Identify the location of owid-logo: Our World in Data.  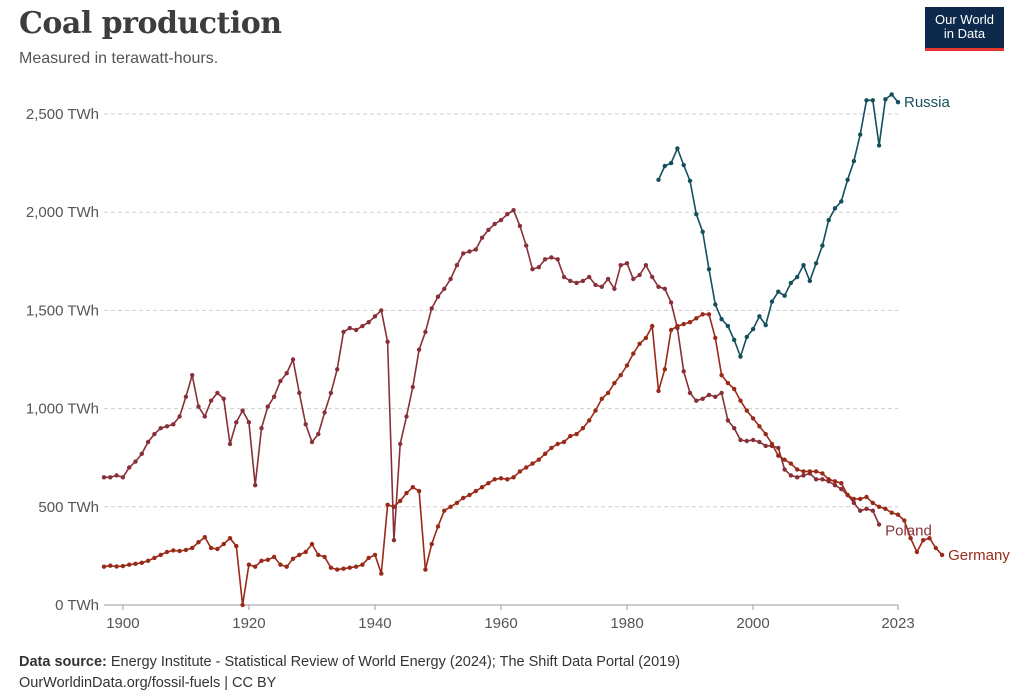
(964, 29).